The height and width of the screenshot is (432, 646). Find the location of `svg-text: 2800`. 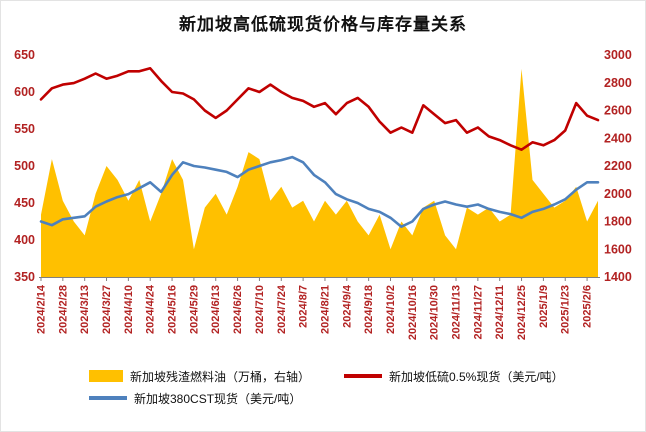

svg-text: 2800 is located at coordinates (618, 83).